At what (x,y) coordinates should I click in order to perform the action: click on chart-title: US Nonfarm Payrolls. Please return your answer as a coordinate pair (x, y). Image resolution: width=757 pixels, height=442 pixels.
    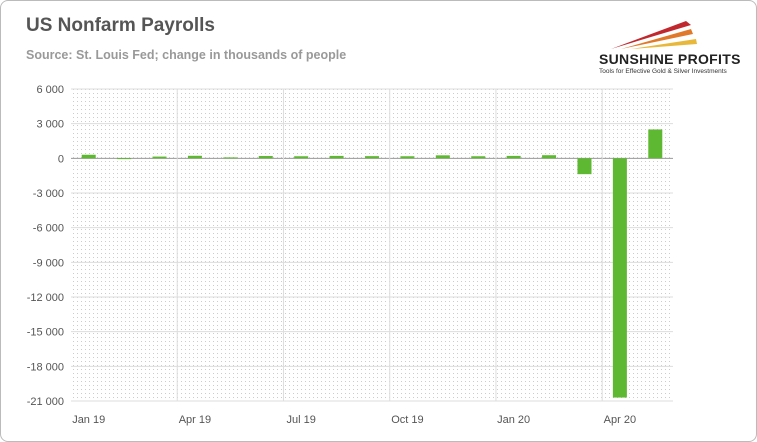
    Looking at the image, I should click on (120, 25).